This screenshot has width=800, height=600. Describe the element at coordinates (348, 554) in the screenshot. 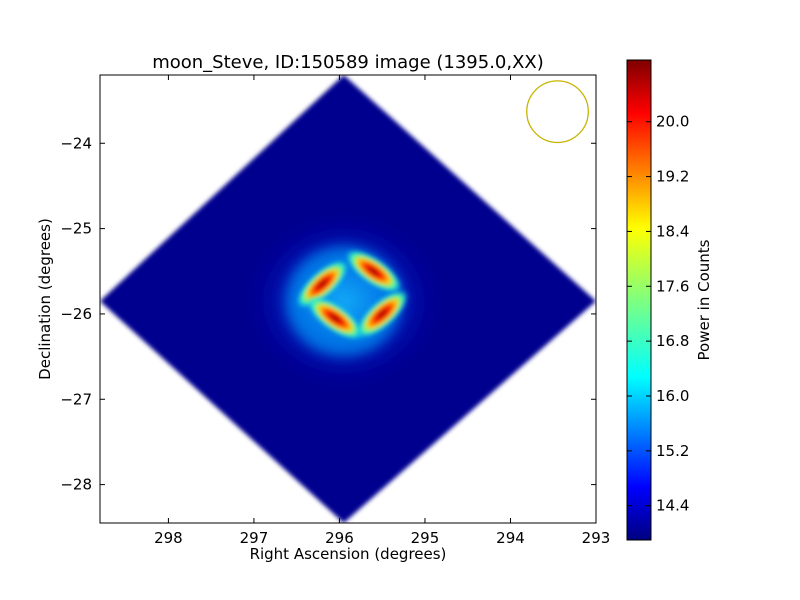

I see `x-axis-label: Right Ascension (degrees)` at that location.